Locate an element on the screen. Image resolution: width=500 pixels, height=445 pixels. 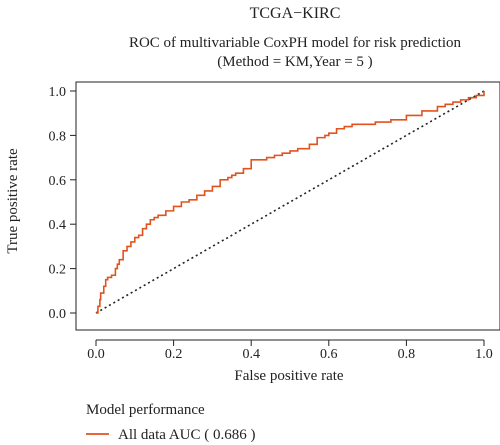
y-tick-label: 0.6 is located at coordinates (58, 181).